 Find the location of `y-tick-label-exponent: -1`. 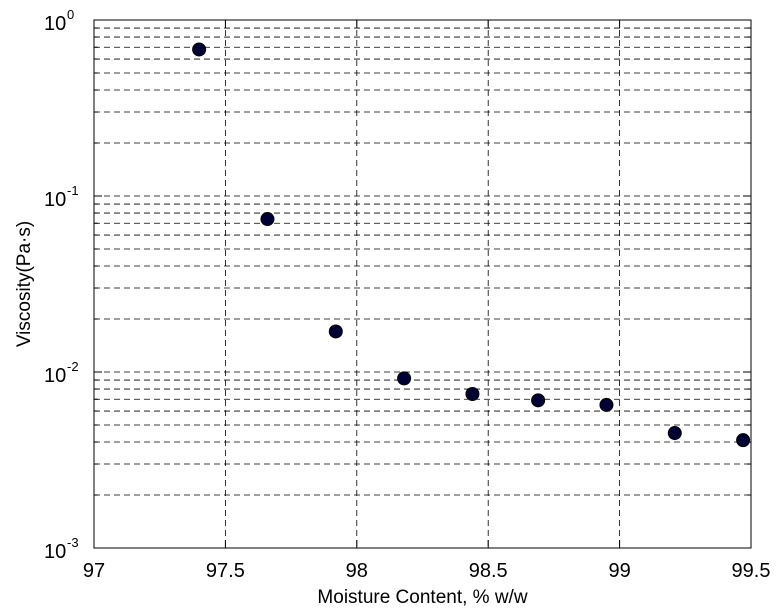

y-tick-label-exponent: -1 is located at coordinates (73, 190).